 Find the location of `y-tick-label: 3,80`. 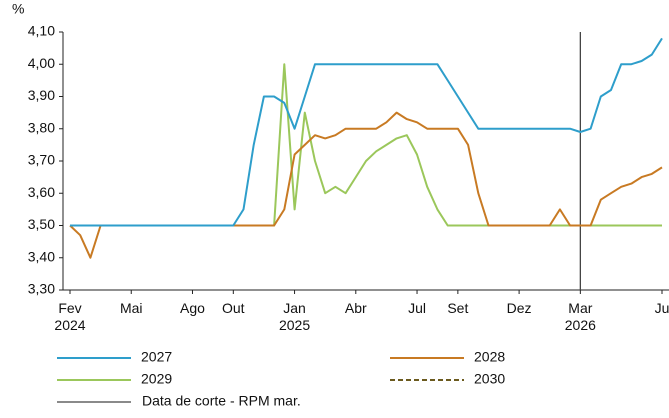

y-tick-label: 3,80 is located at coordinates (41, 127).